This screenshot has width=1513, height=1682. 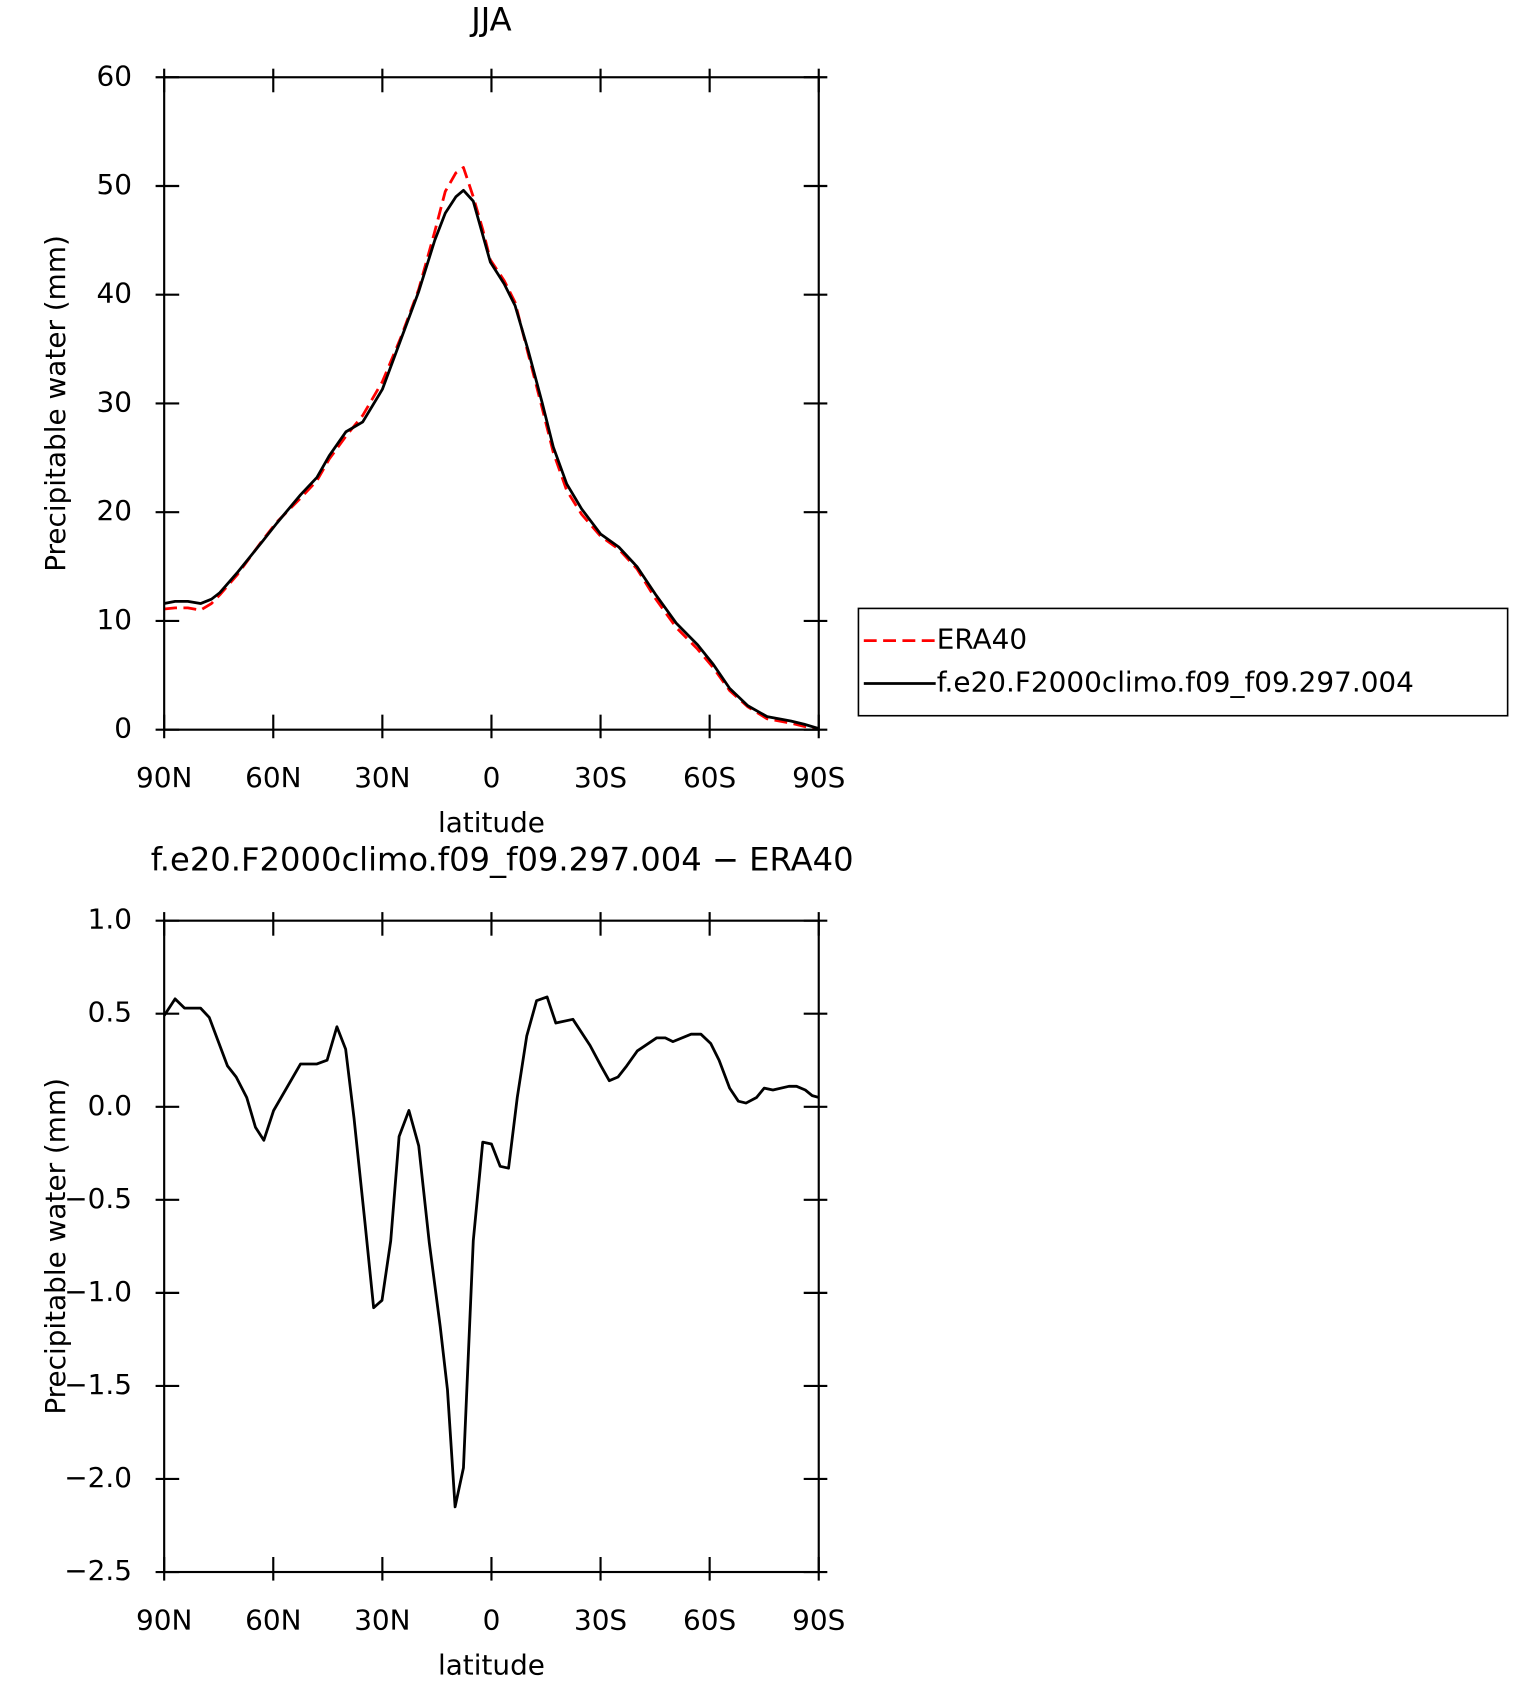 I want to click on y-tick-label: 10, so click(x=114, y=619).